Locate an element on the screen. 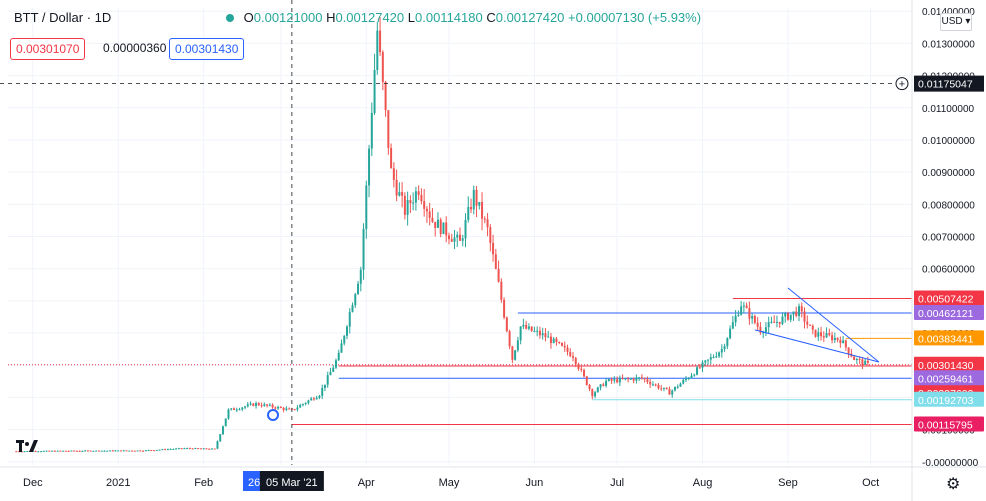 The image size is (986, 501). change-value: +0.00007130 (+5.93%) is located at coordinates (635, 17).